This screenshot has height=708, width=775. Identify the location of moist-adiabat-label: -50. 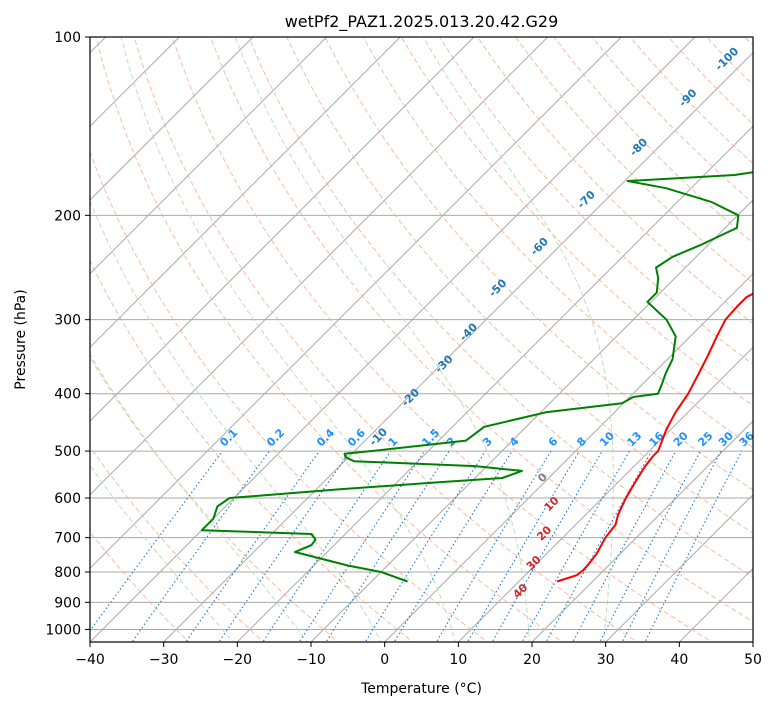
(497, 287).